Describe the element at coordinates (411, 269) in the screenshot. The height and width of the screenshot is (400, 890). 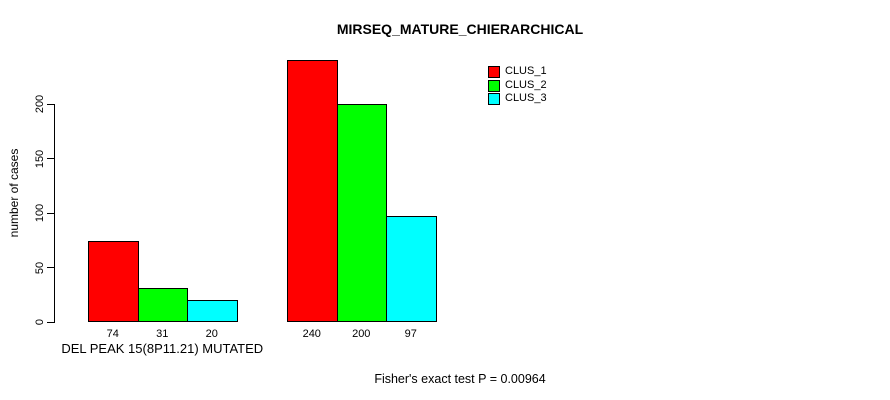
I see `bar-clus_3-group2` at that location.